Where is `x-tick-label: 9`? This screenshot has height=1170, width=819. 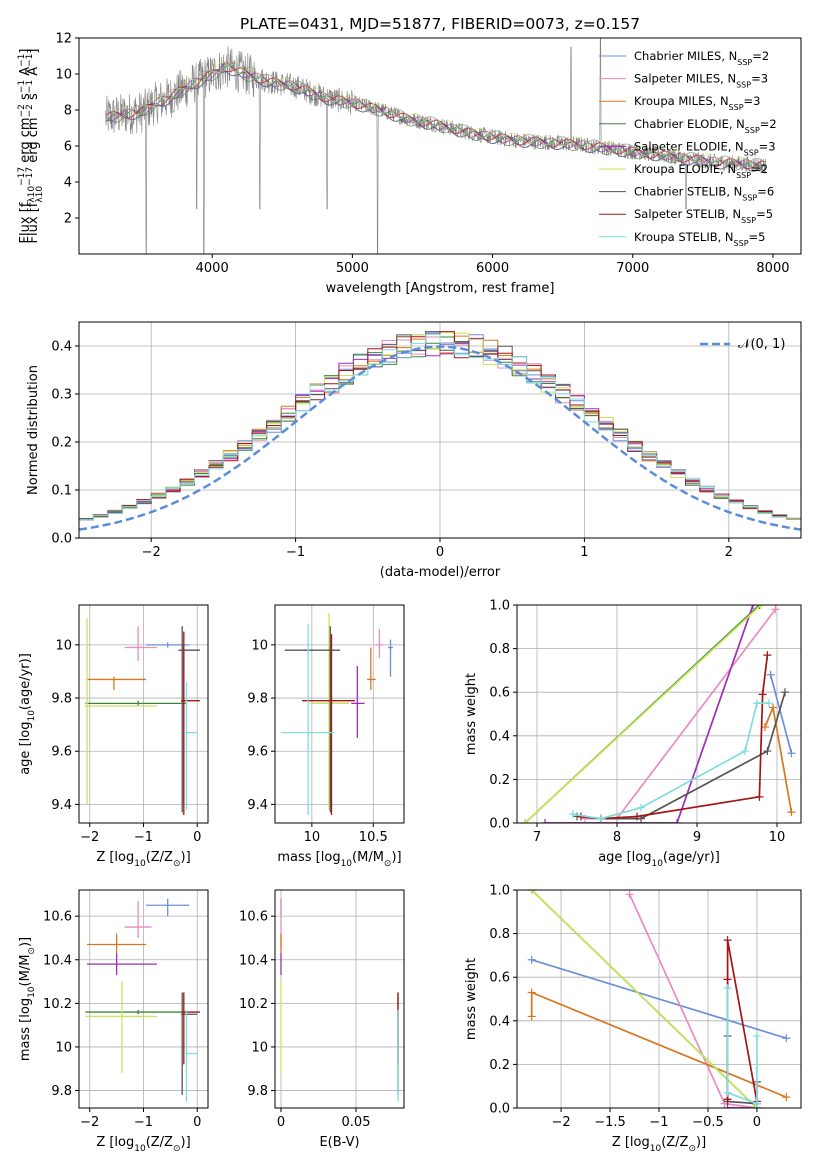 x-tick-label: 9 is located at coordinates (697, 837).